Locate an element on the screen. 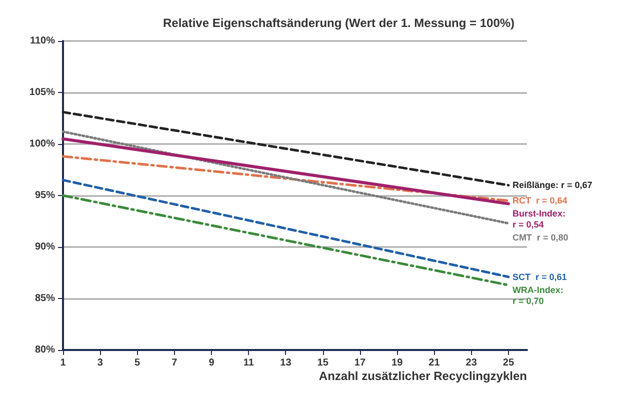  x-tick-label: 19 is located at coordinates (398, 363).